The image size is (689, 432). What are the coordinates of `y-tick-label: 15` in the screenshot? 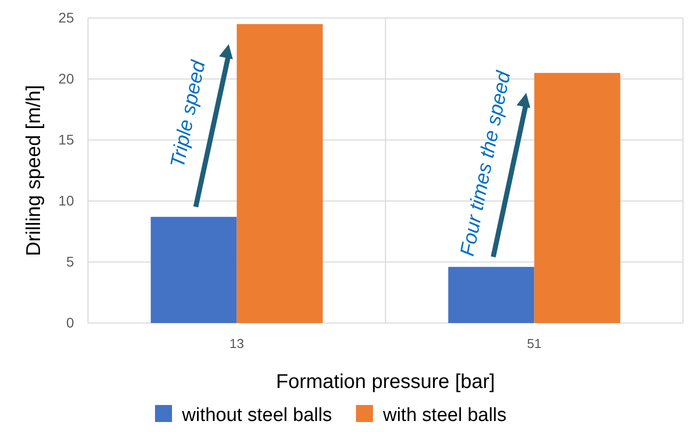 It's located at (66, 139).